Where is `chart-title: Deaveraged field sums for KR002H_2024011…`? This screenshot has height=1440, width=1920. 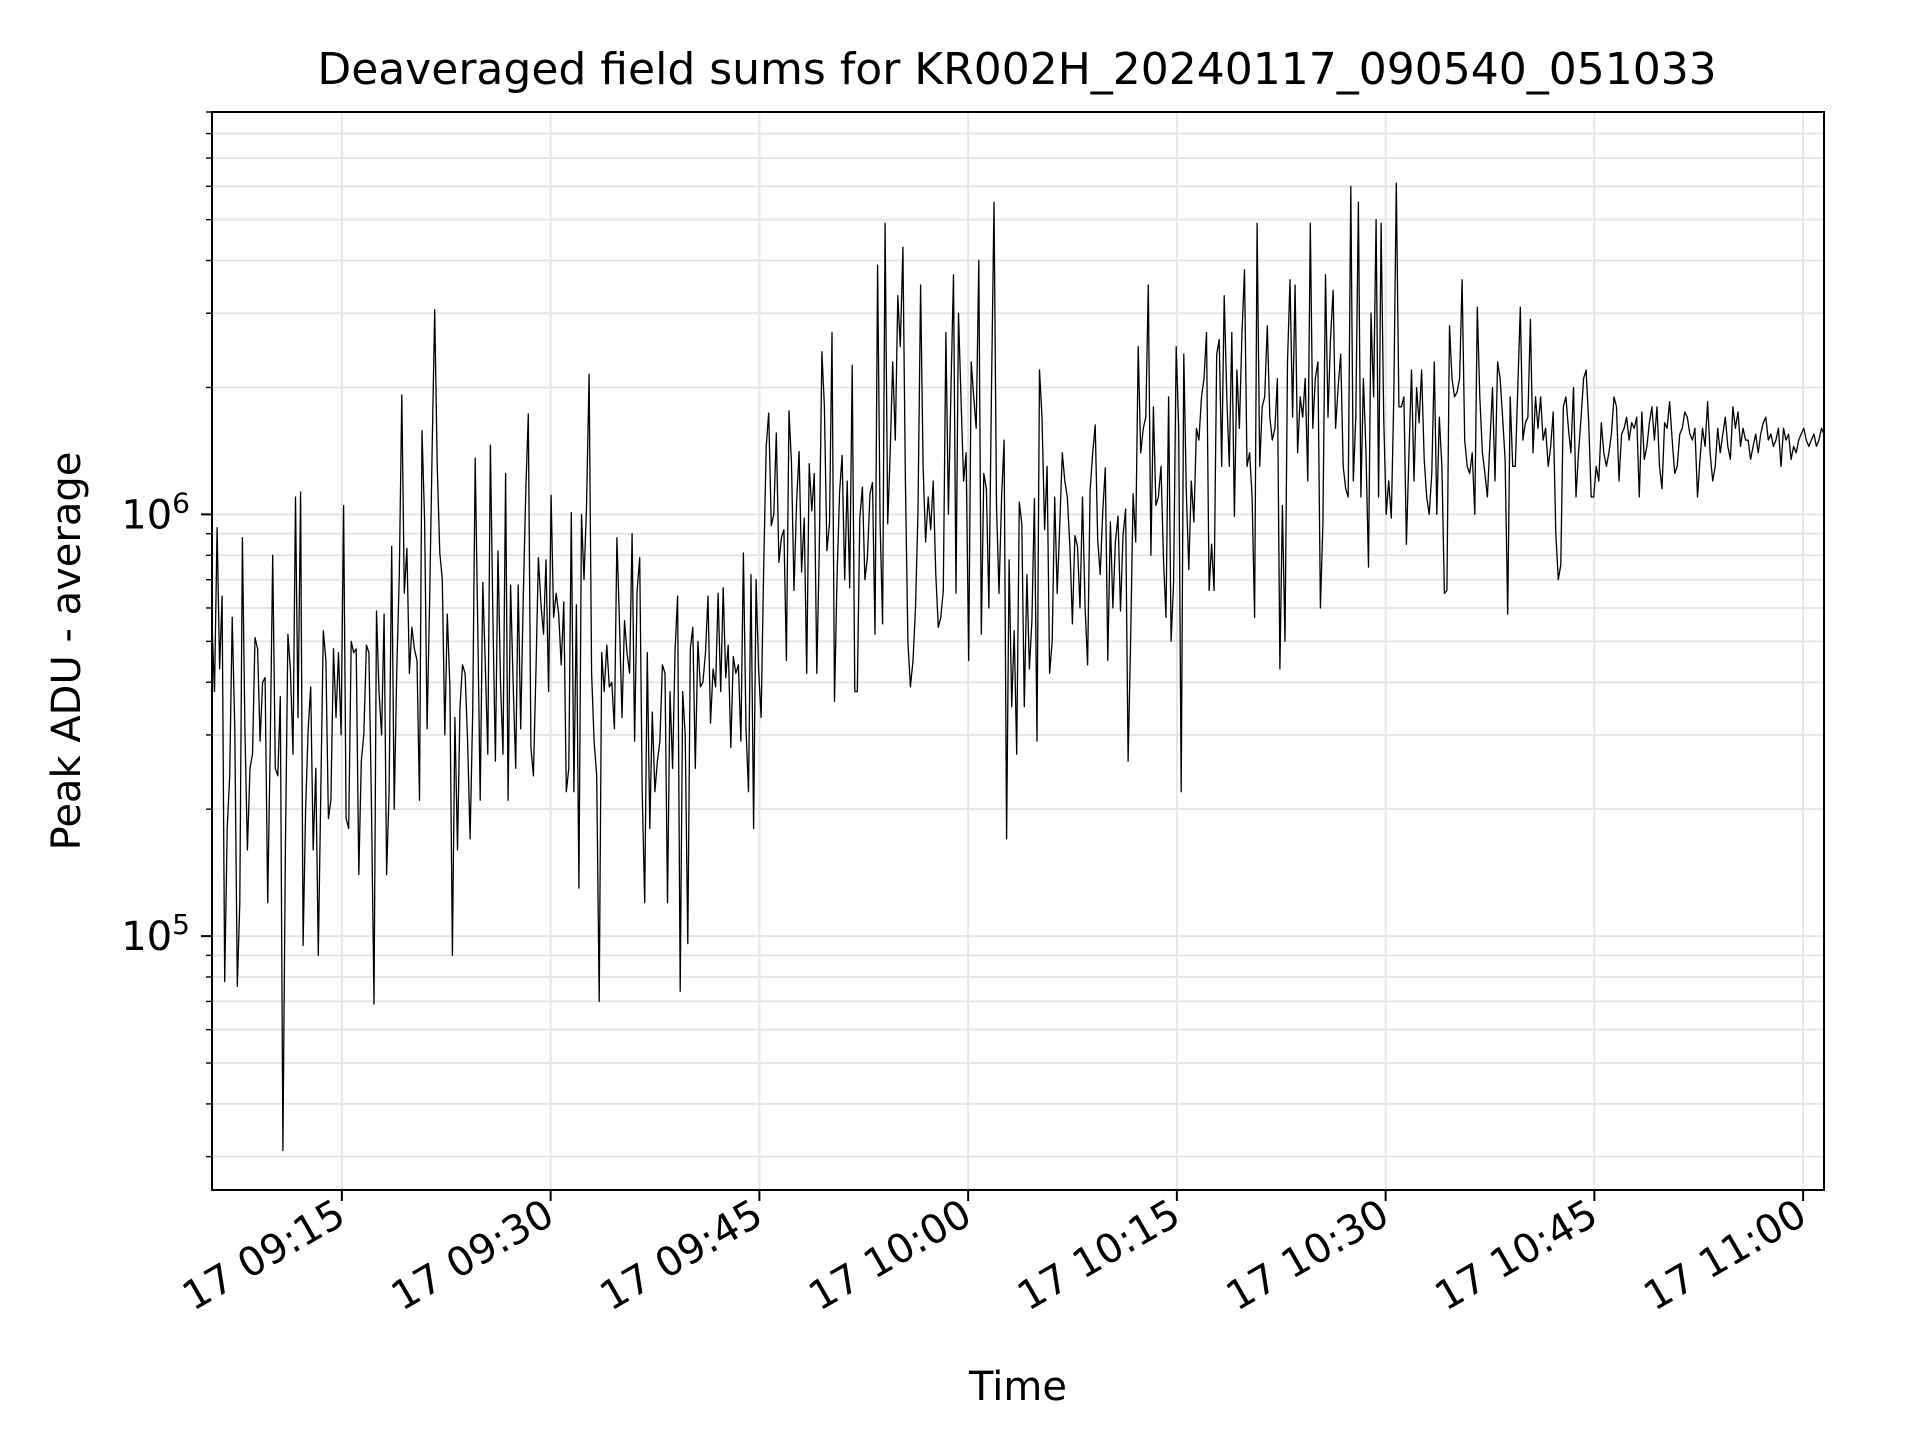 chart-title: Deaveraged field sums for KR002H_2024011… is located at coordinates (1016, 69).